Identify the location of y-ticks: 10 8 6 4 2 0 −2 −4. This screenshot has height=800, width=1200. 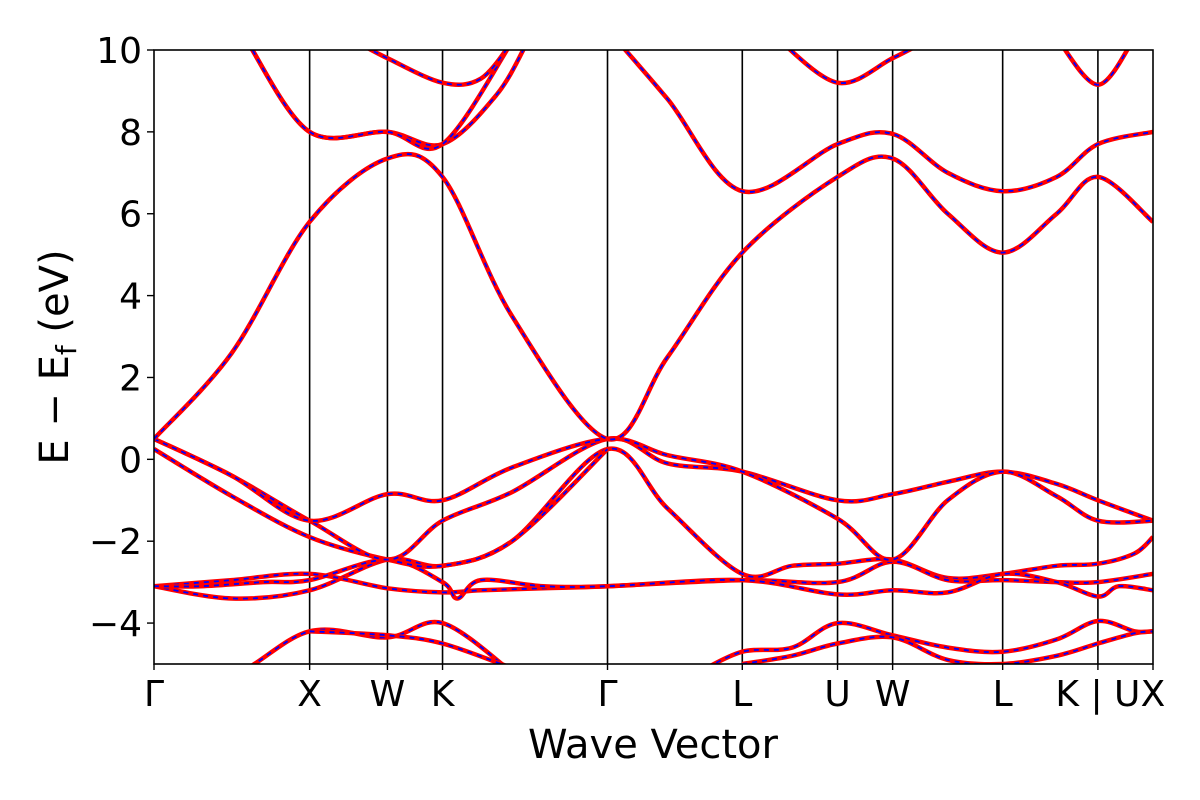
(121, 338).